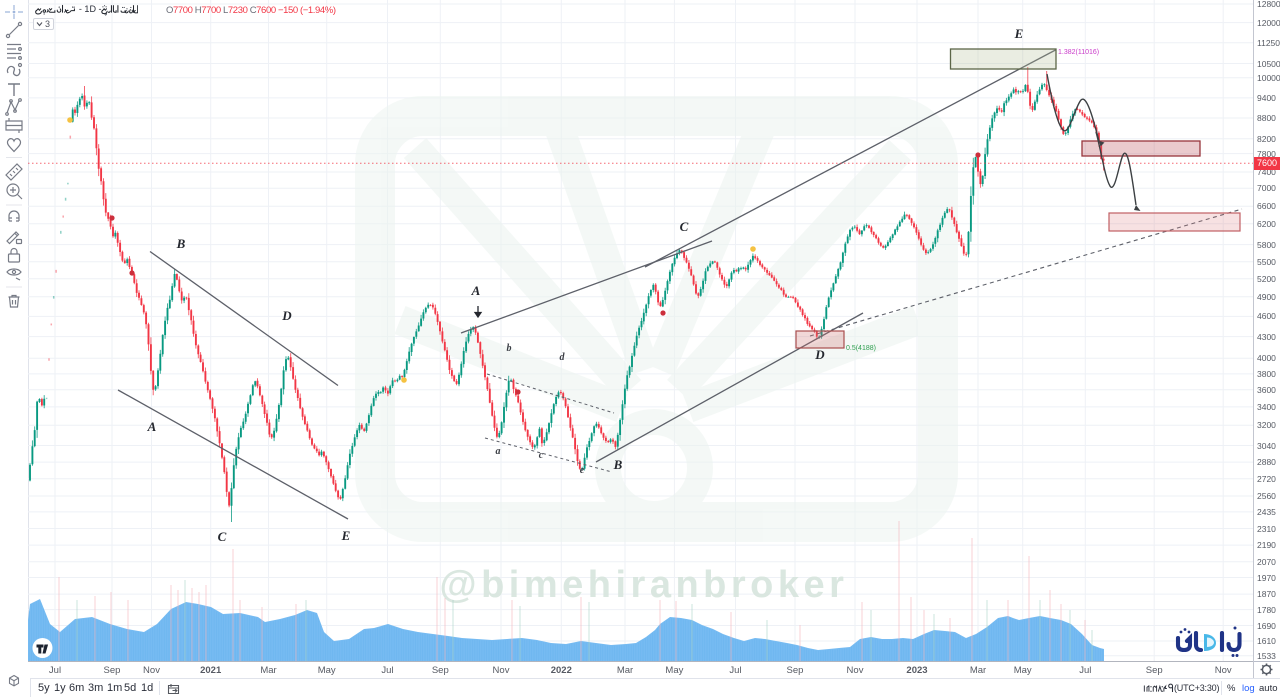  What do you see at coordinates (498, 451) in the screenshot?
I see `svg-text: a` at bounding box center [498, 451].